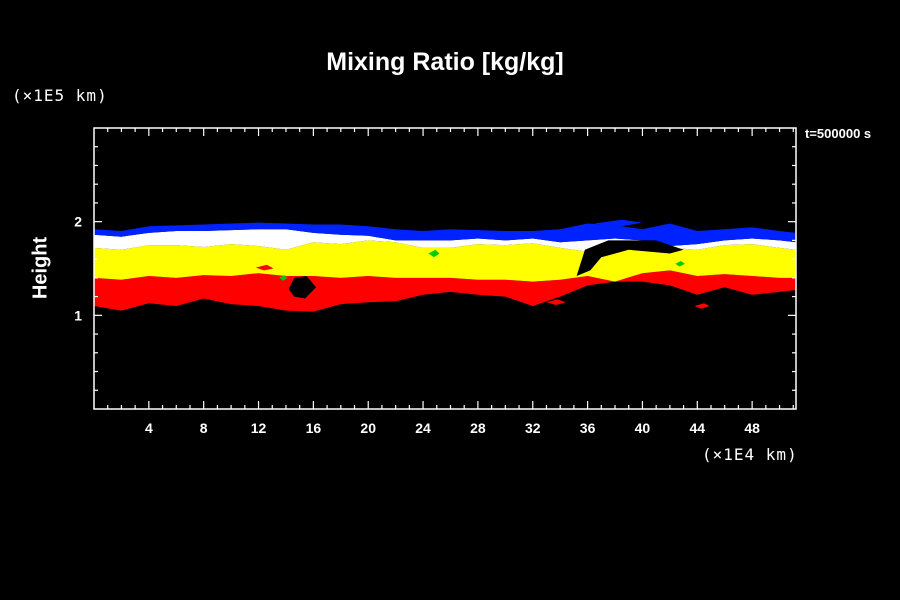 The image size is (900, 600). I want to click on x-tick-label: 48, so click(752, 428).